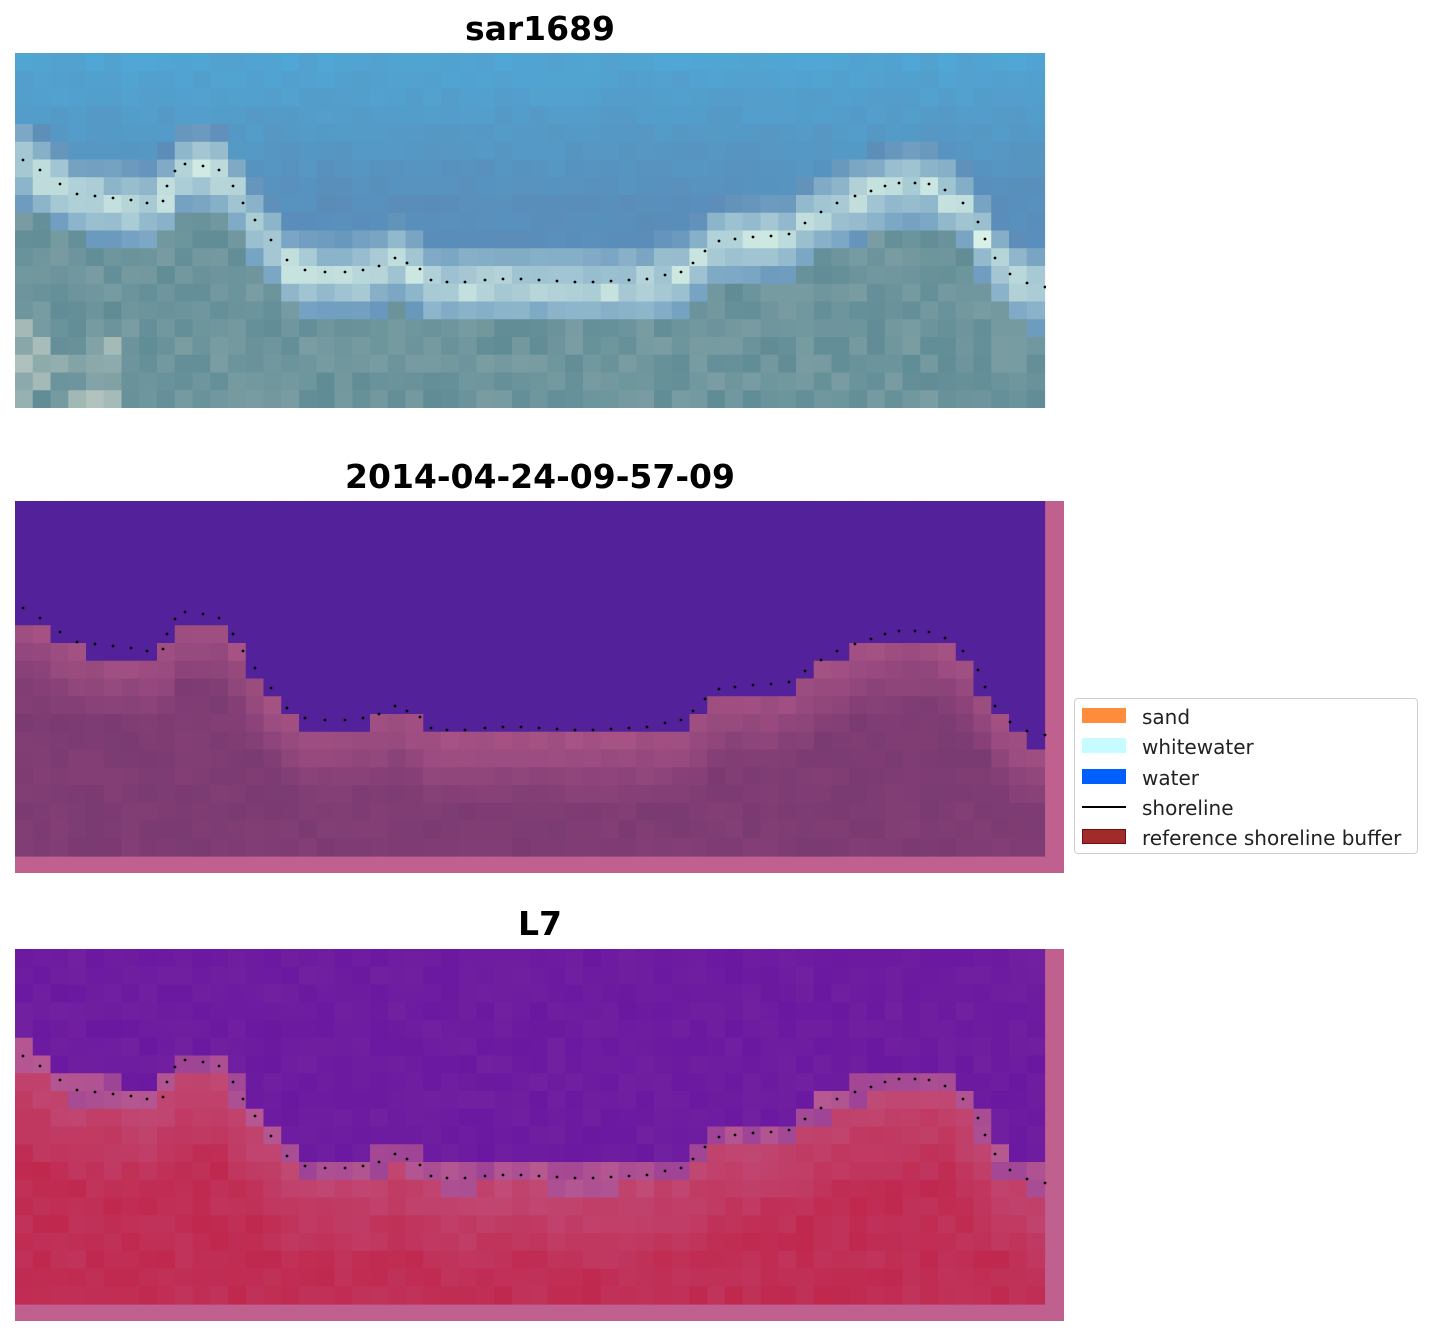 Image resolution: width=1435 pixels, height=1337 pixels. What do you see at coordinates (1104, 745) in the screenshot?
I see `whitewater-swatch-icon` at bounding box center [1104, 745].